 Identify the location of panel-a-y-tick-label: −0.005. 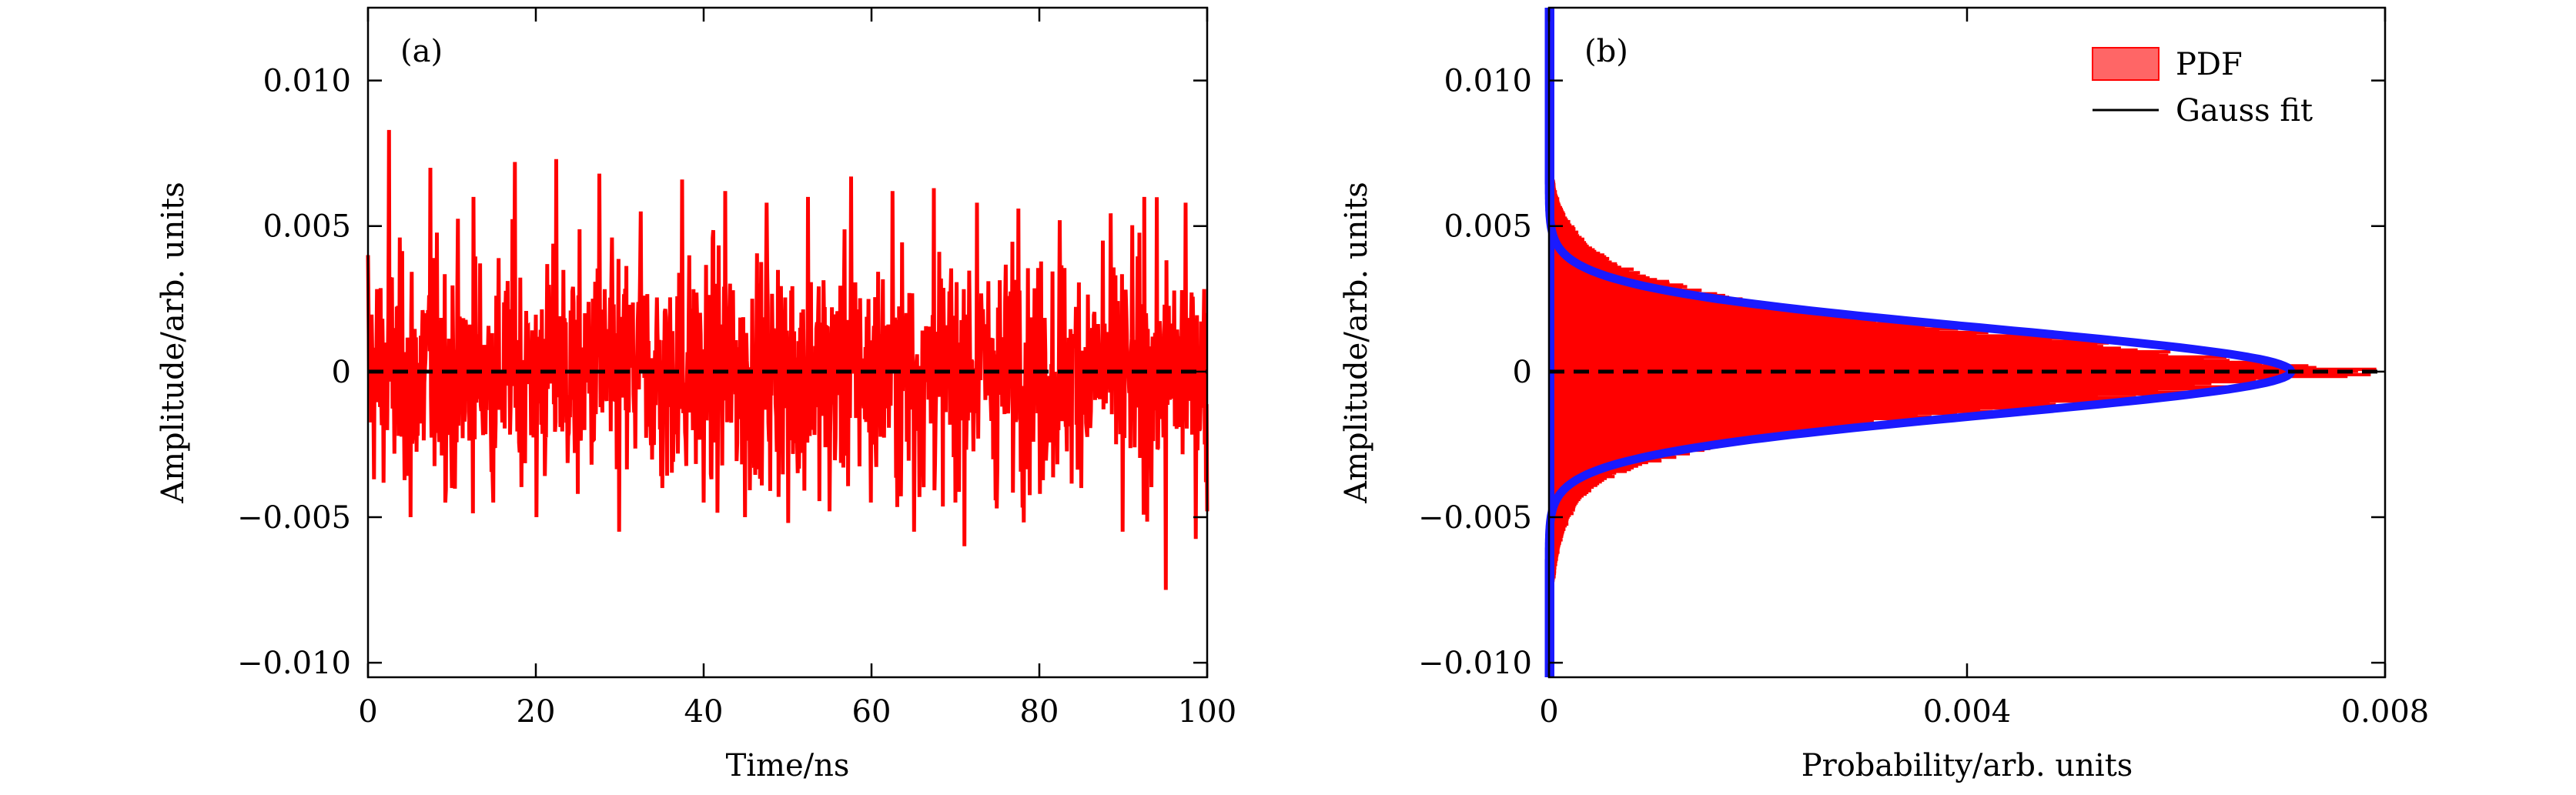
(294, 518).